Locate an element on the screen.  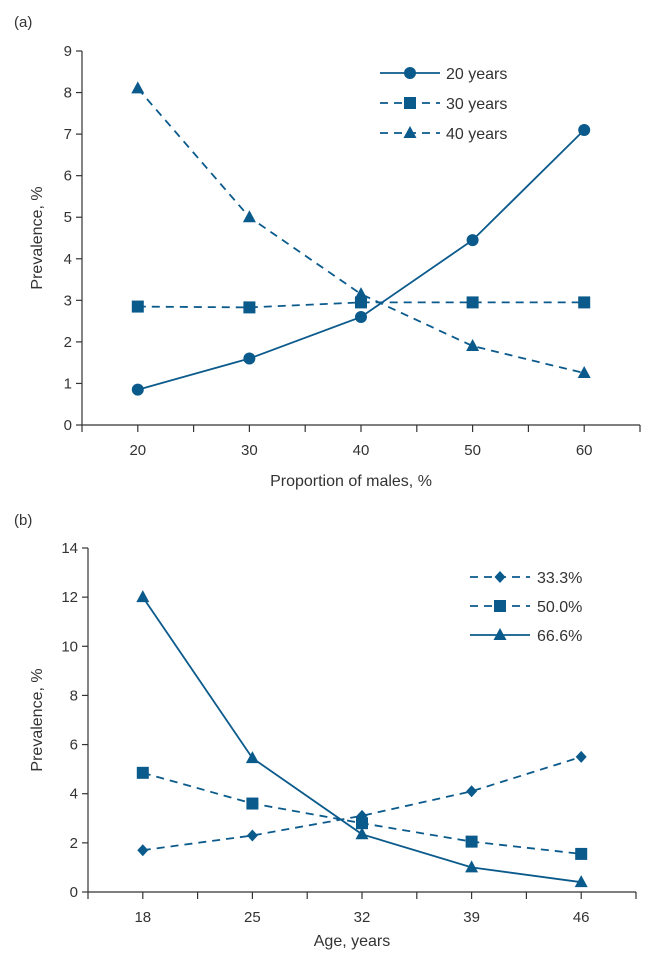
y-tick-label: 3 is located at coordinates (68, 300).